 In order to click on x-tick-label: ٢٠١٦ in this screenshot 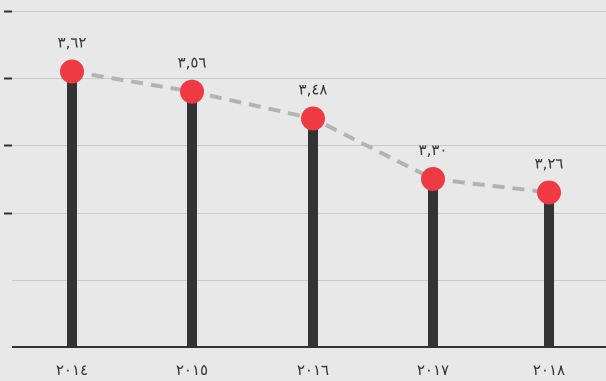, I will do `click(313, 370)`.